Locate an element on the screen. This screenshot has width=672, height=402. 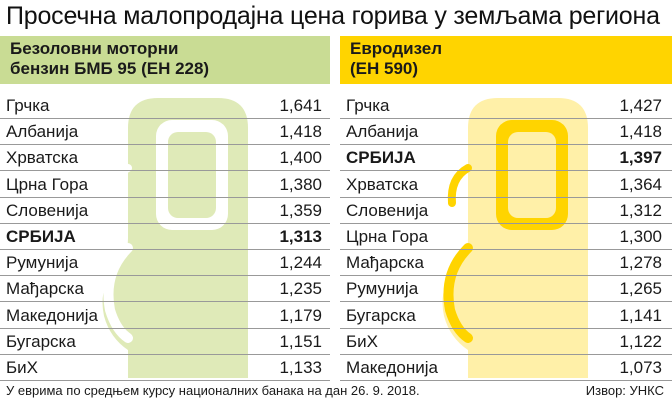
price-value: 1,179 is located at coordinates (300, 315).